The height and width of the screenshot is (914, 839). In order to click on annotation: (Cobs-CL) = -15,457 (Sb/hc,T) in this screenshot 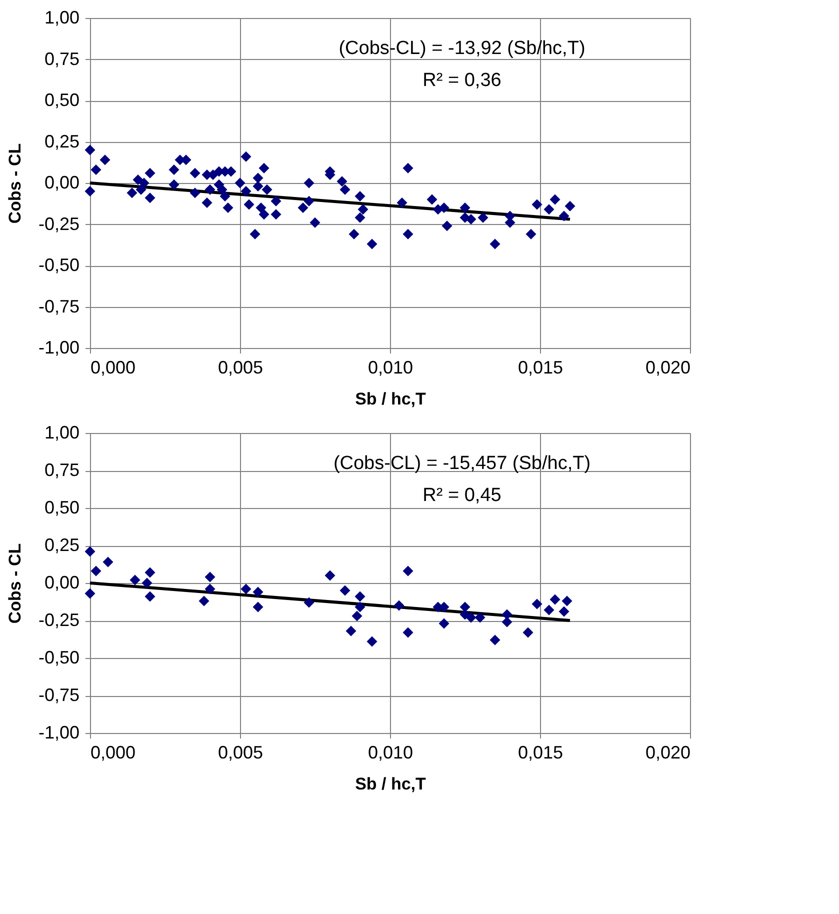, I will do `click(462, 463)`.